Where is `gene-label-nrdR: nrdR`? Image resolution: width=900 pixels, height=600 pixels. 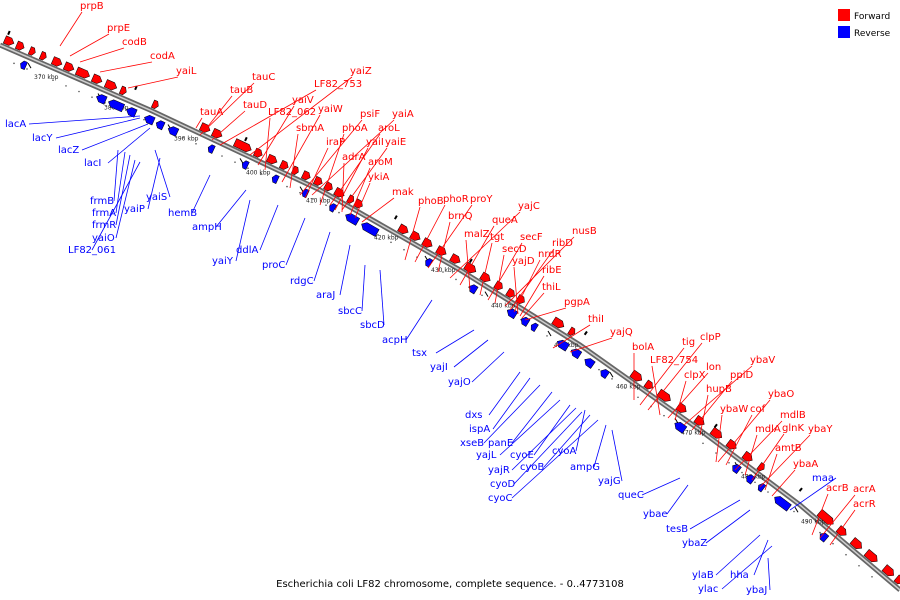
gene-label-nrdR: nrdR is located at coordinates (550, 254).